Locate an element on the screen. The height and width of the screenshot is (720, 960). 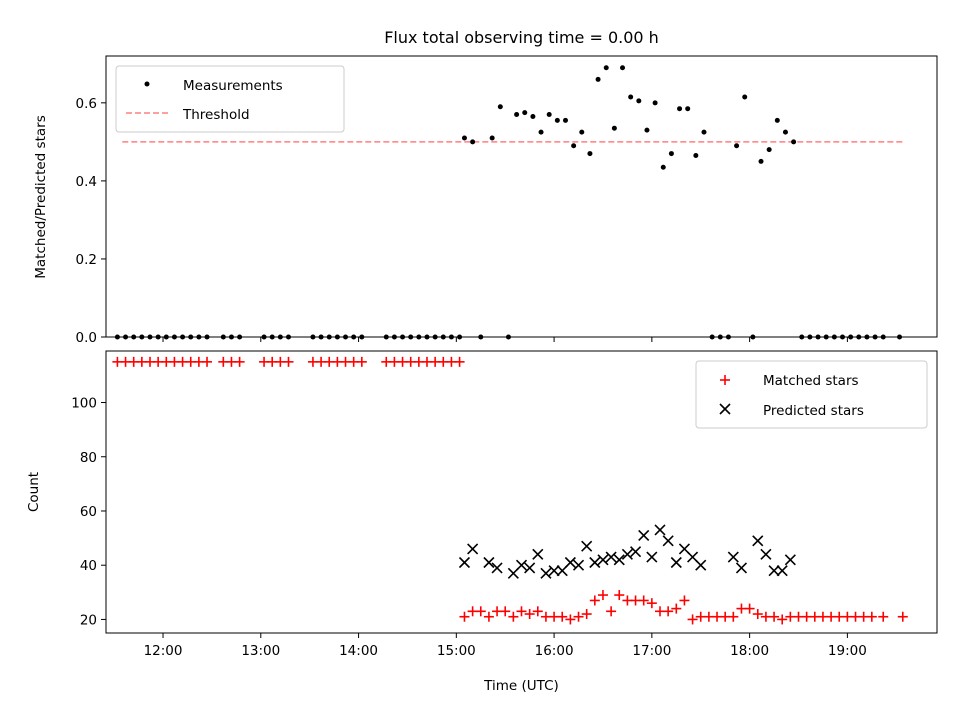
bottom-legend-box is located at coordinates (811, 394).